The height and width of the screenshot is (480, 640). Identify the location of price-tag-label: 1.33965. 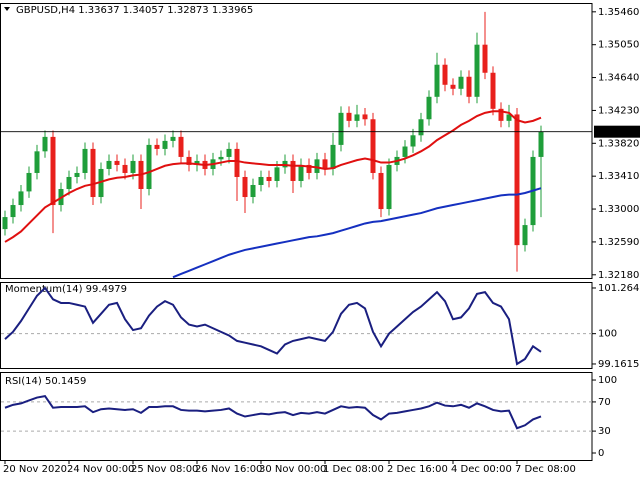
(617, 132).